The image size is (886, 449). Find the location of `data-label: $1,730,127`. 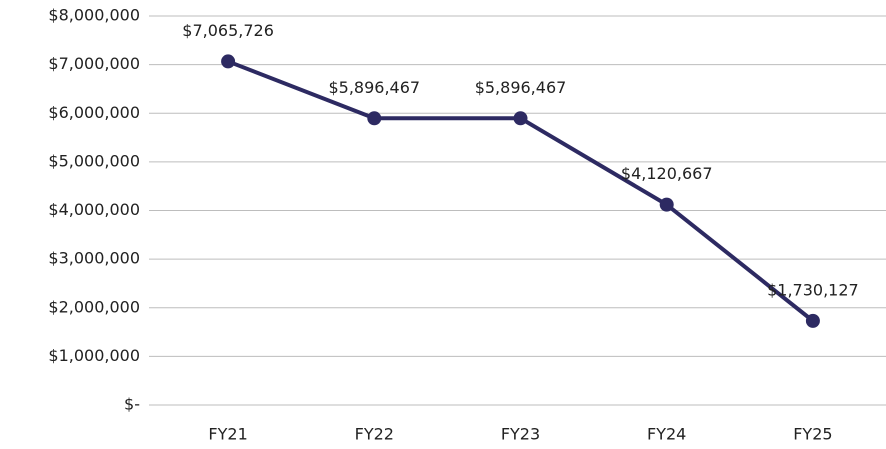

data-label: $1,730,127 is located at coordinates (813, 289).